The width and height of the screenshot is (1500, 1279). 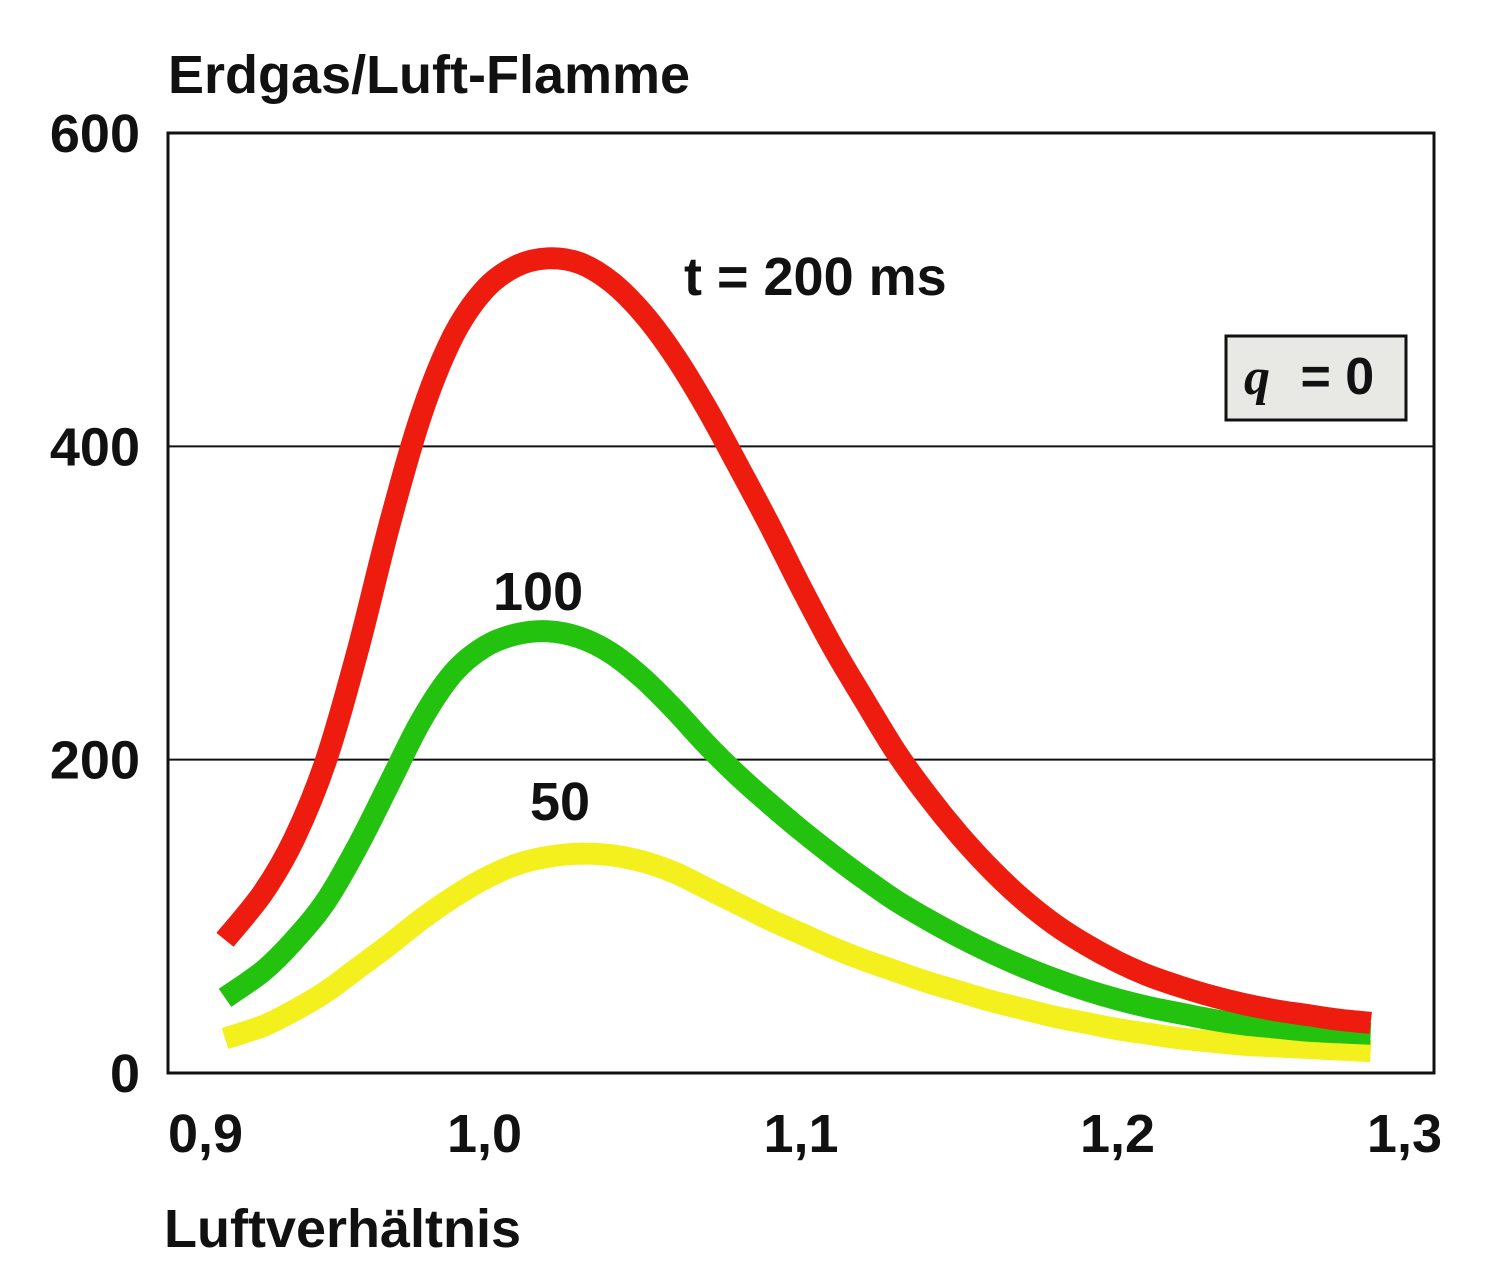 I want to click on y-tick-label: 0, so click(x=125, y=1074).